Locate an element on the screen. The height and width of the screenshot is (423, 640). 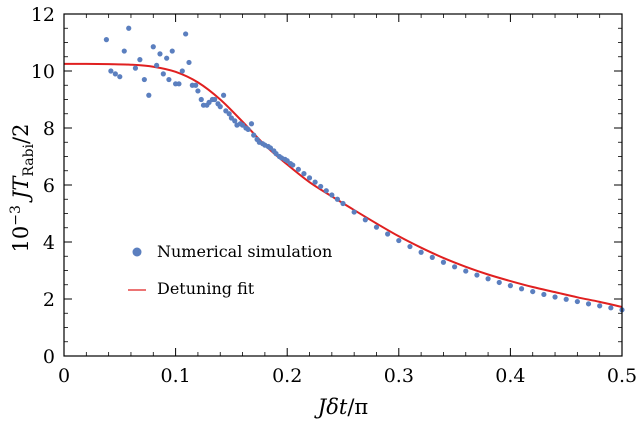
legend-label-detuning-fit: Detuning fit is located at coordinates (206, 288).